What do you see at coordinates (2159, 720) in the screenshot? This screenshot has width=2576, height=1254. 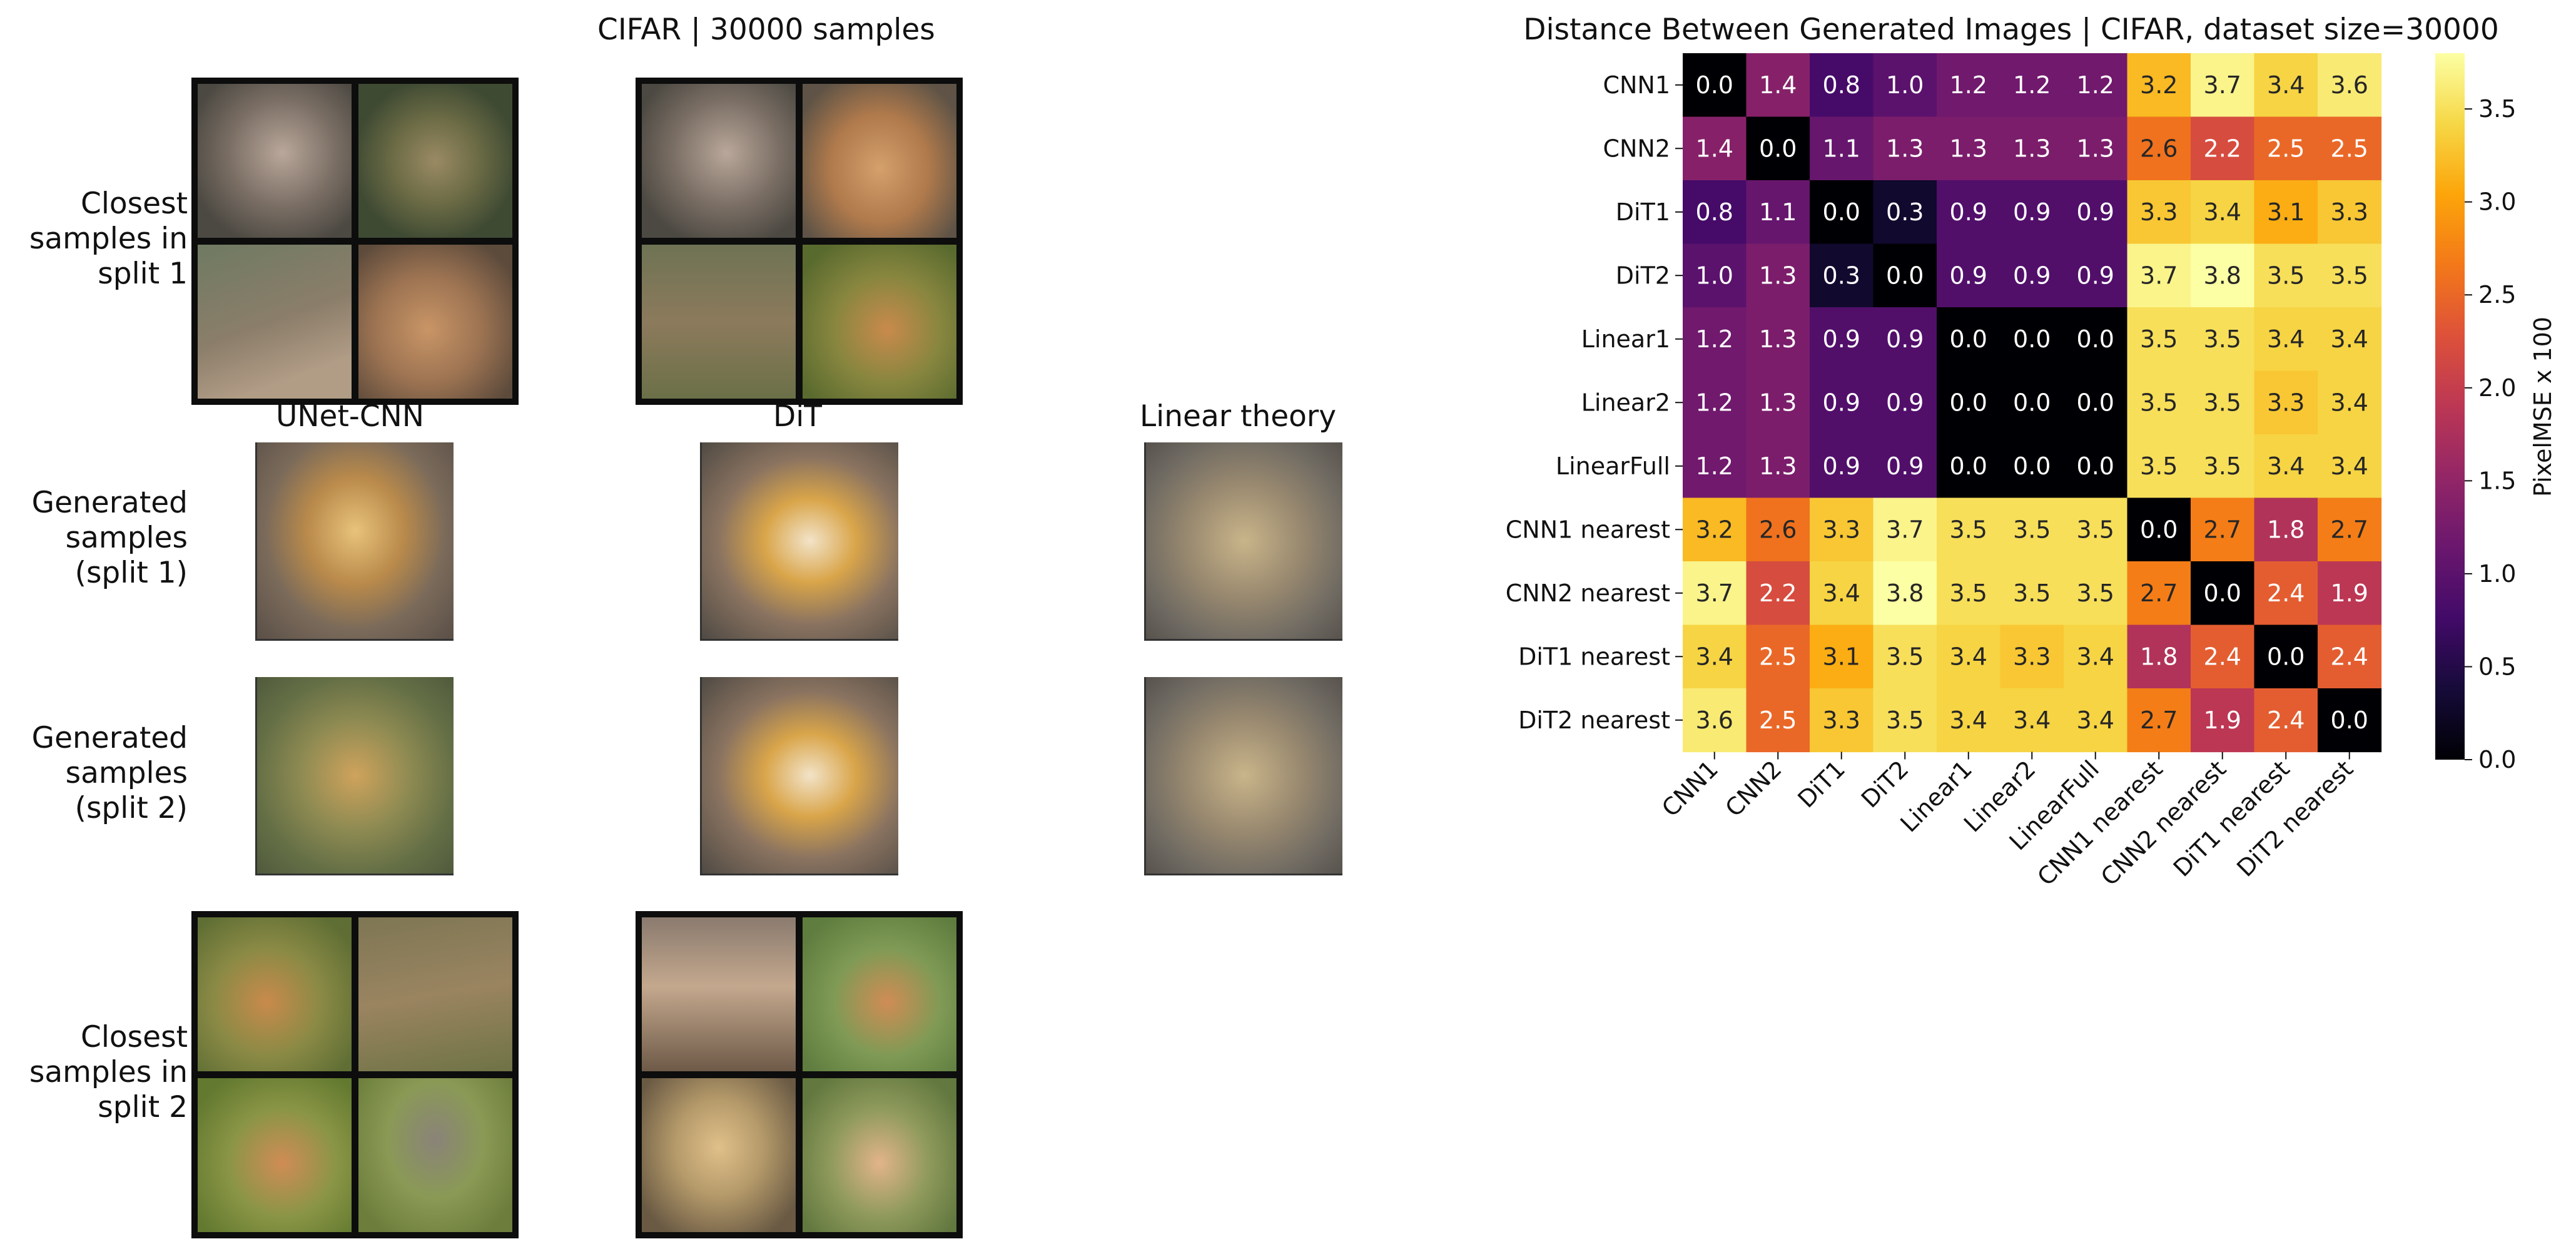 I see `heatmap-cell-value: 2.7` at bounding box center [2159, 720].